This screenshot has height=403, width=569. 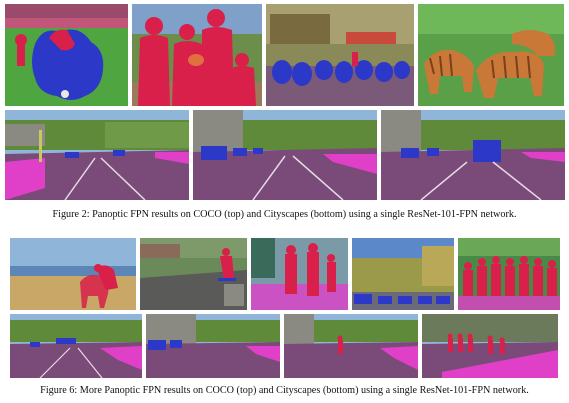 I want to click on beach-horses-image, so click(x=73, y=274).